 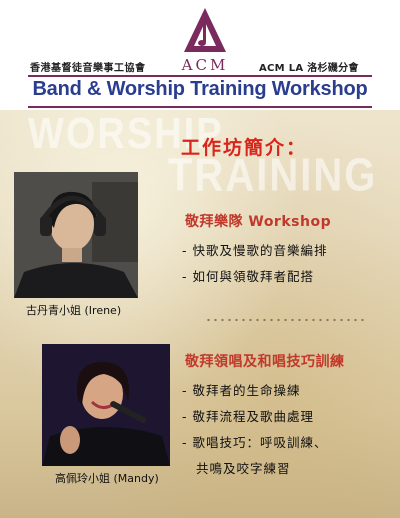 What do you see at coordinates (107, 478) in the screenshot?
I see `instructor-name-mandy: 高佩玲小姐 (Mandy)` at bounding box center [107, 478].